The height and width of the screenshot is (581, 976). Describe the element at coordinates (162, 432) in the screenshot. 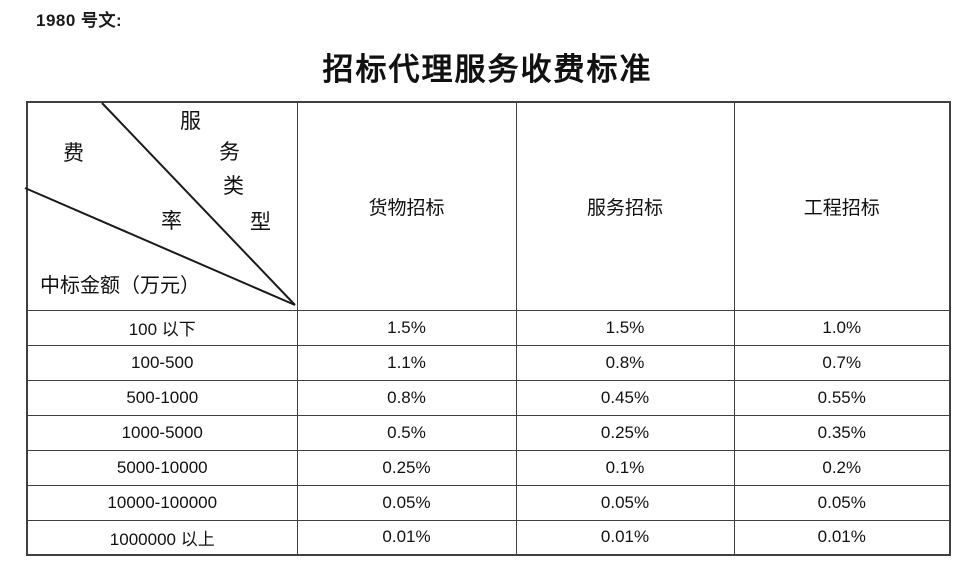

I see `amount-range-cell: 1000-5000` at that location.